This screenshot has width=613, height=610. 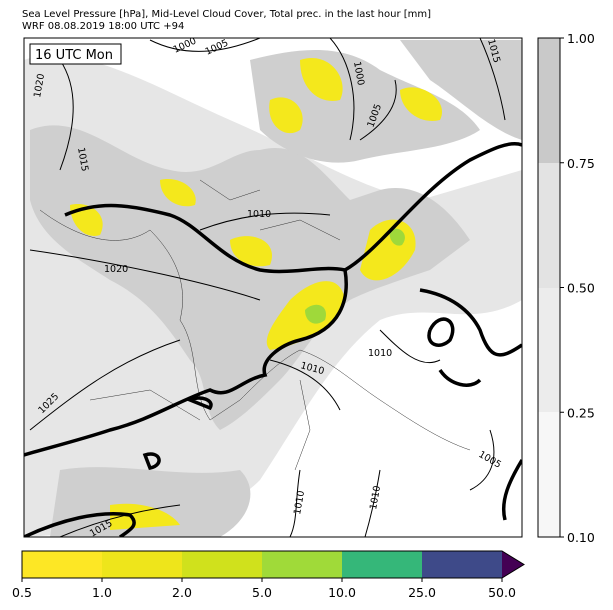 I want to click on subtitle: WRF 08.08.2019 18:00 UTC +94, so click(x=103, y=26).